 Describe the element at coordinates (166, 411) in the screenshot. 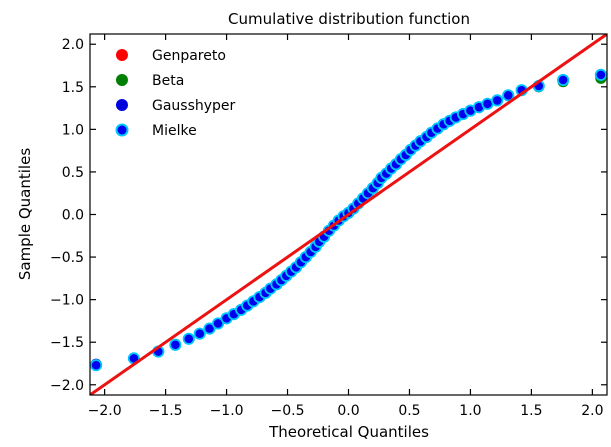

I see `x-tick-label: −1.5` at that location.